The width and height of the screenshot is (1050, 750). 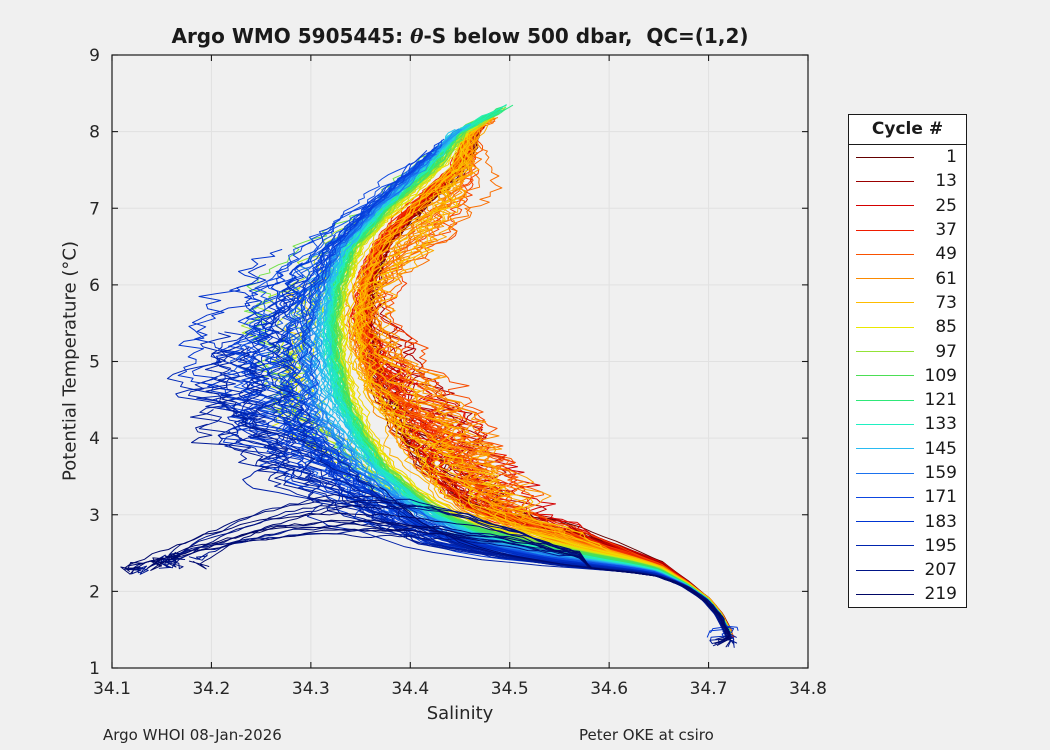 I want to click on annotation-credit: Peter OKE at csiro, so click(x=646, y=735).